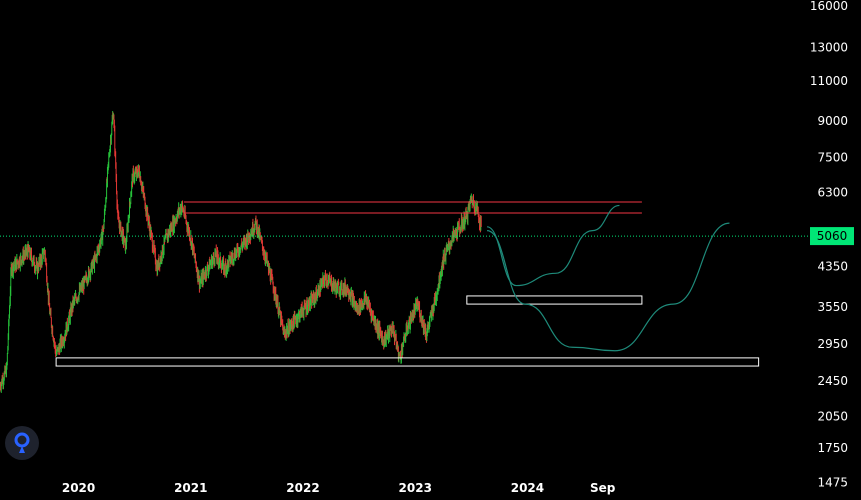 This screenshot has width=861, height=500. What do you see at coordinates (603, 488) in the screenshot?
I see `x-tick-label: Sep` at bounding box center [603, 488].